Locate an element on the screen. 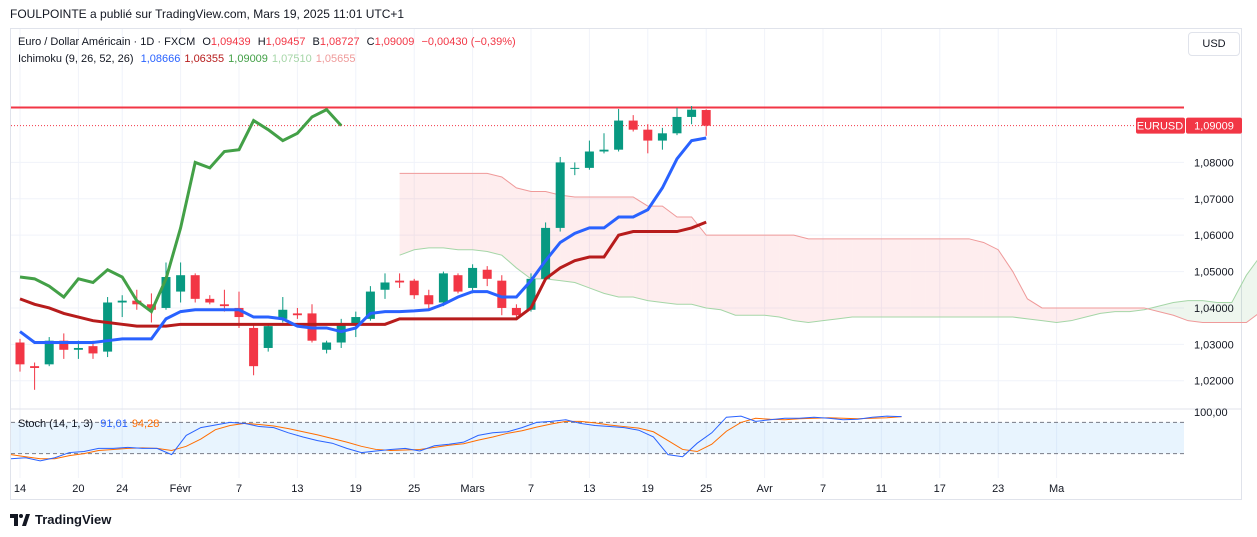 The image size is (1257, 537). x-tick-label-16: 17 is located at coordinates (940, 489).